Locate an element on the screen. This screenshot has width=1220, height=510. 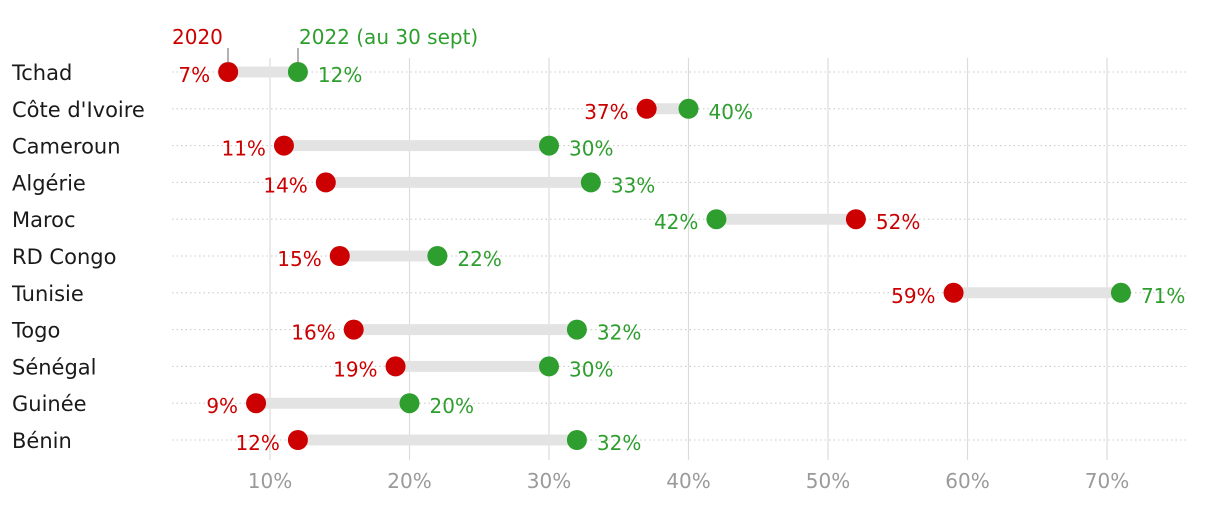
value-label-2022: 40% is located at coordinates (731, 112).